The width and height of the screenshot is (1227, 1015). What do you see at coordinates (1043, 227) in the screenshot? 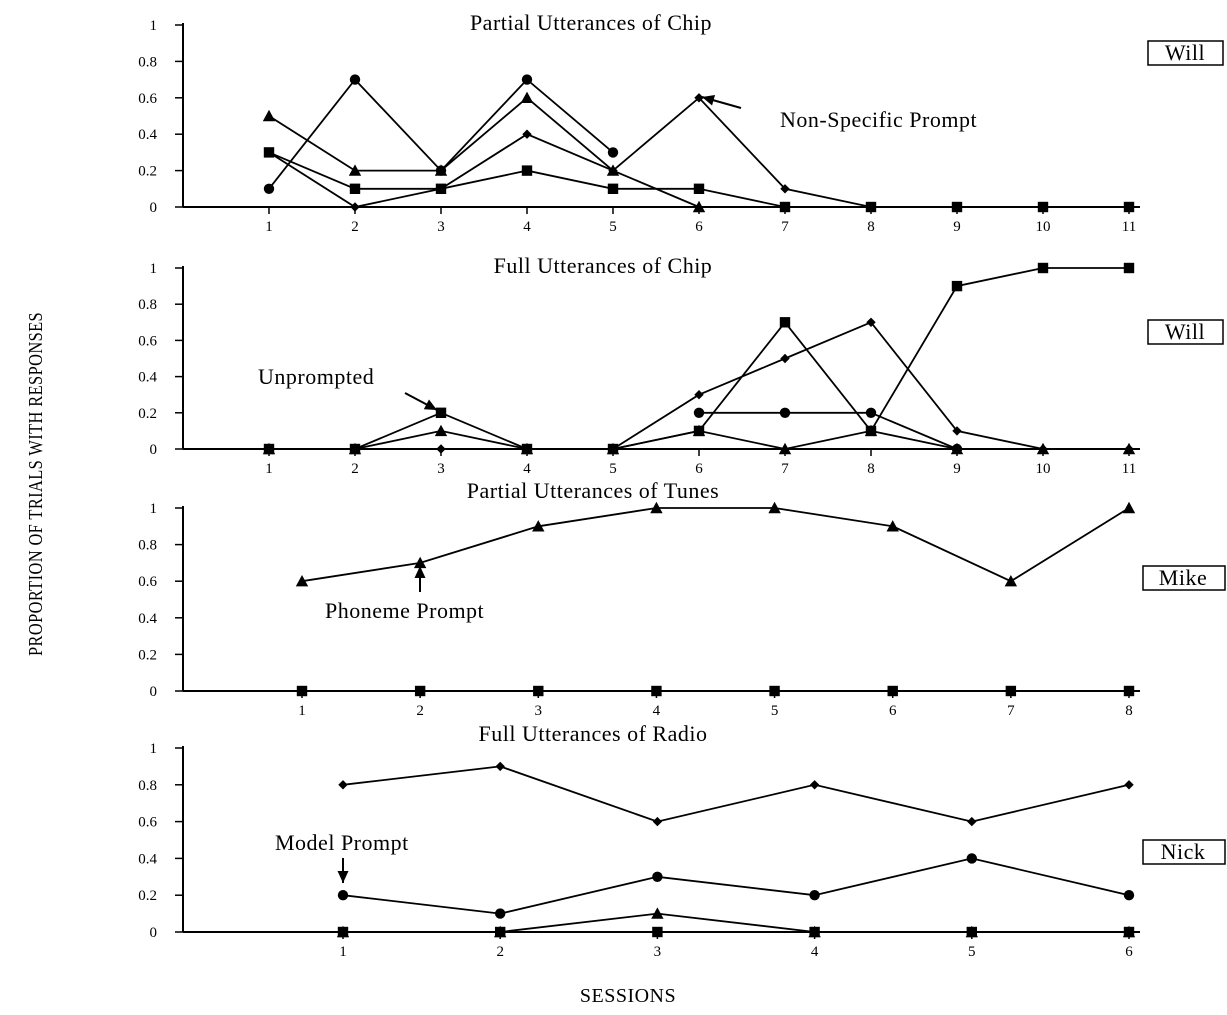
I see `x-tick-label: 10` at bounding box center [1043, 227].